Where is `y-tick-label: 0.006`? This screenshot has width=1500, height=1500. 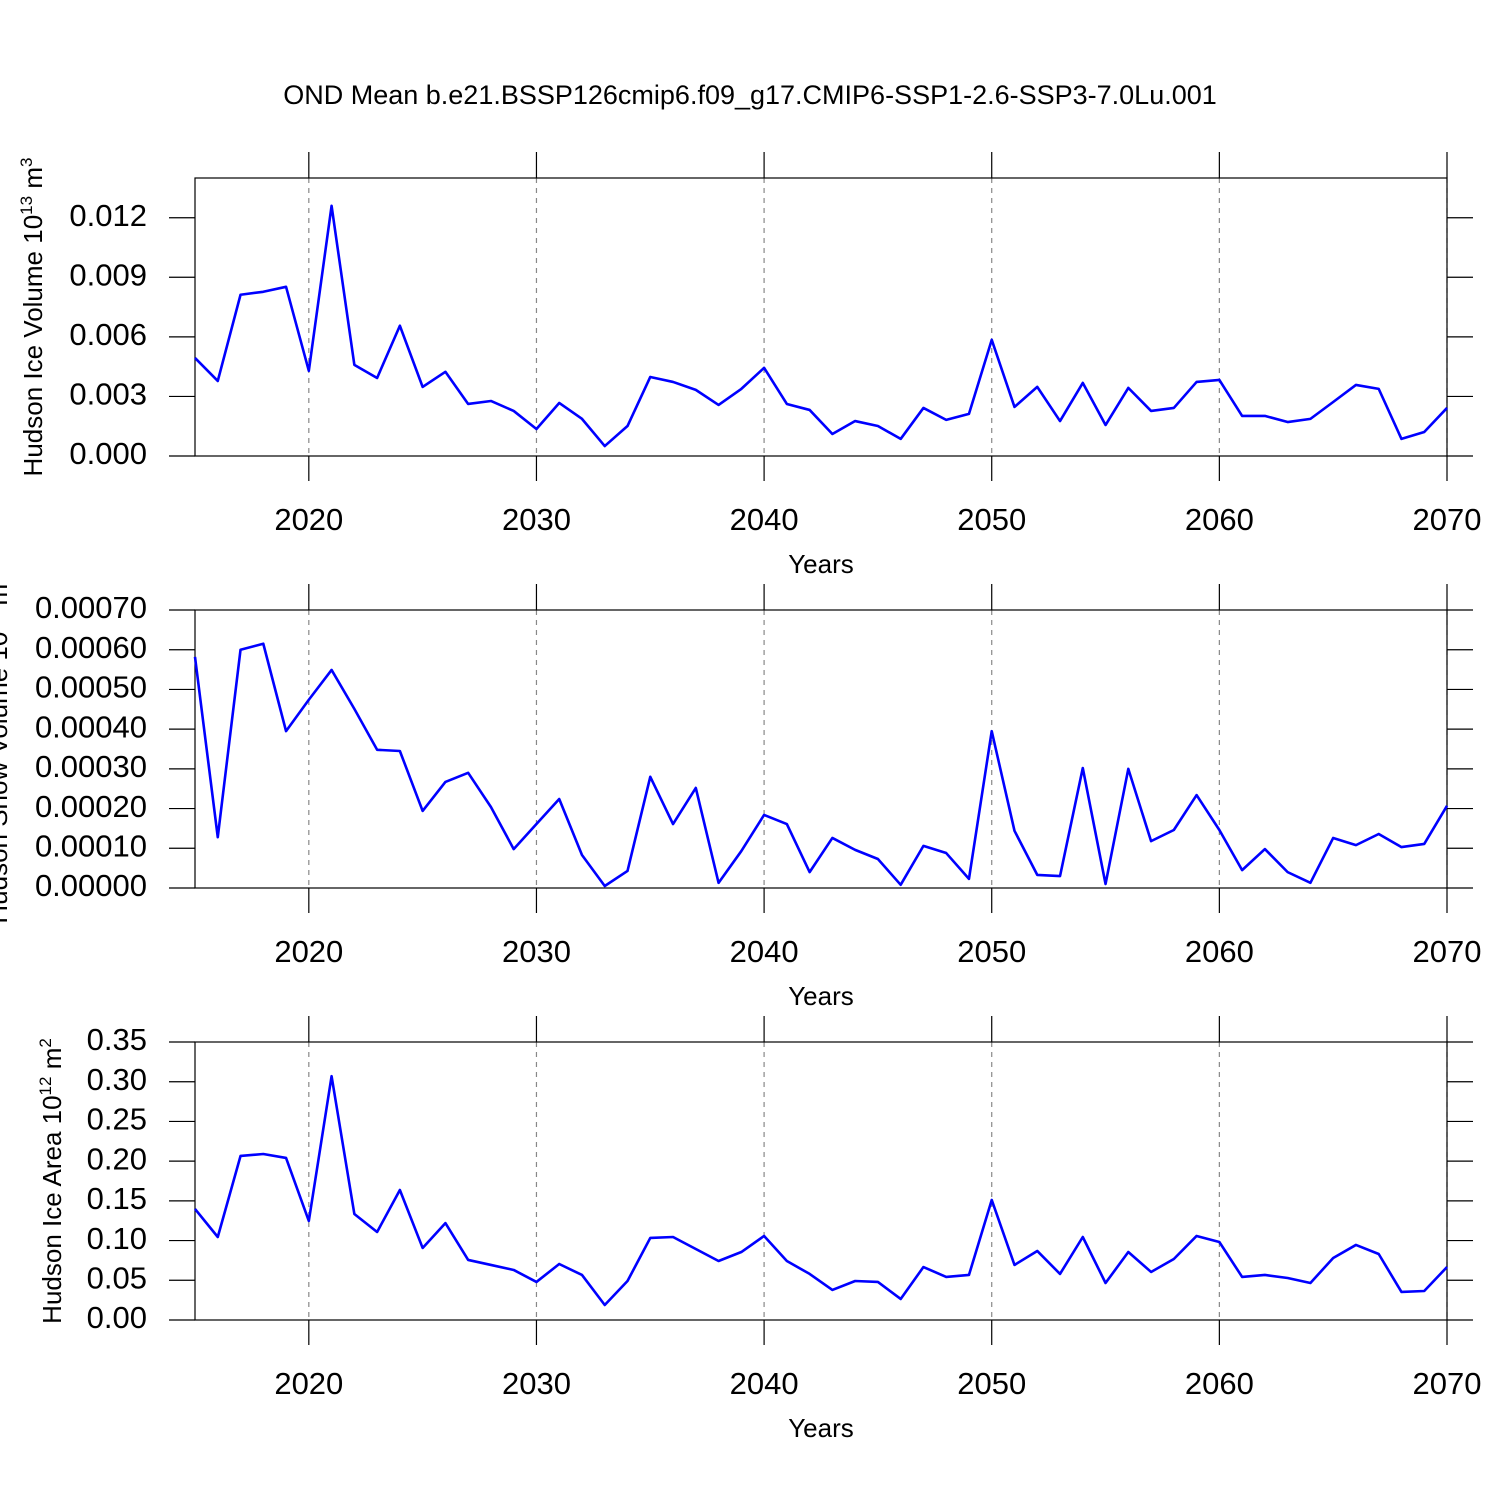 y-tick-label: 0.006 is located at coordinates (108, 334).